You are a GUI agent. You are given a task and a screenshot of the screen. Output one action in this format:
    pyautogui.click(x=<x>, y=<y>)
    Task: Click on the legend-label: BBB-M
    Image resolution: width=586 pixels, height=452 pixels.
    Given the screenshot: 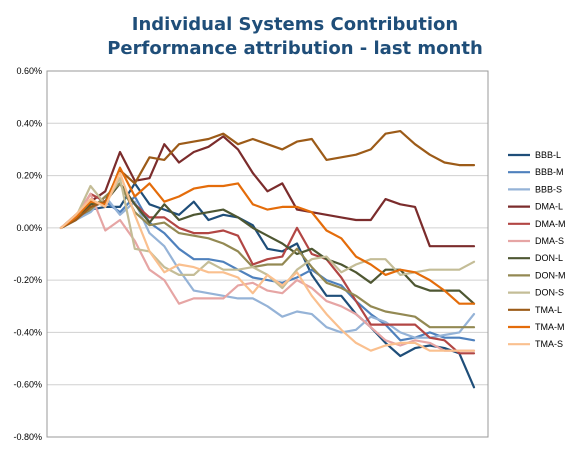 What is the action you would take?
    pyautogui.click(x=549, y=172)
    